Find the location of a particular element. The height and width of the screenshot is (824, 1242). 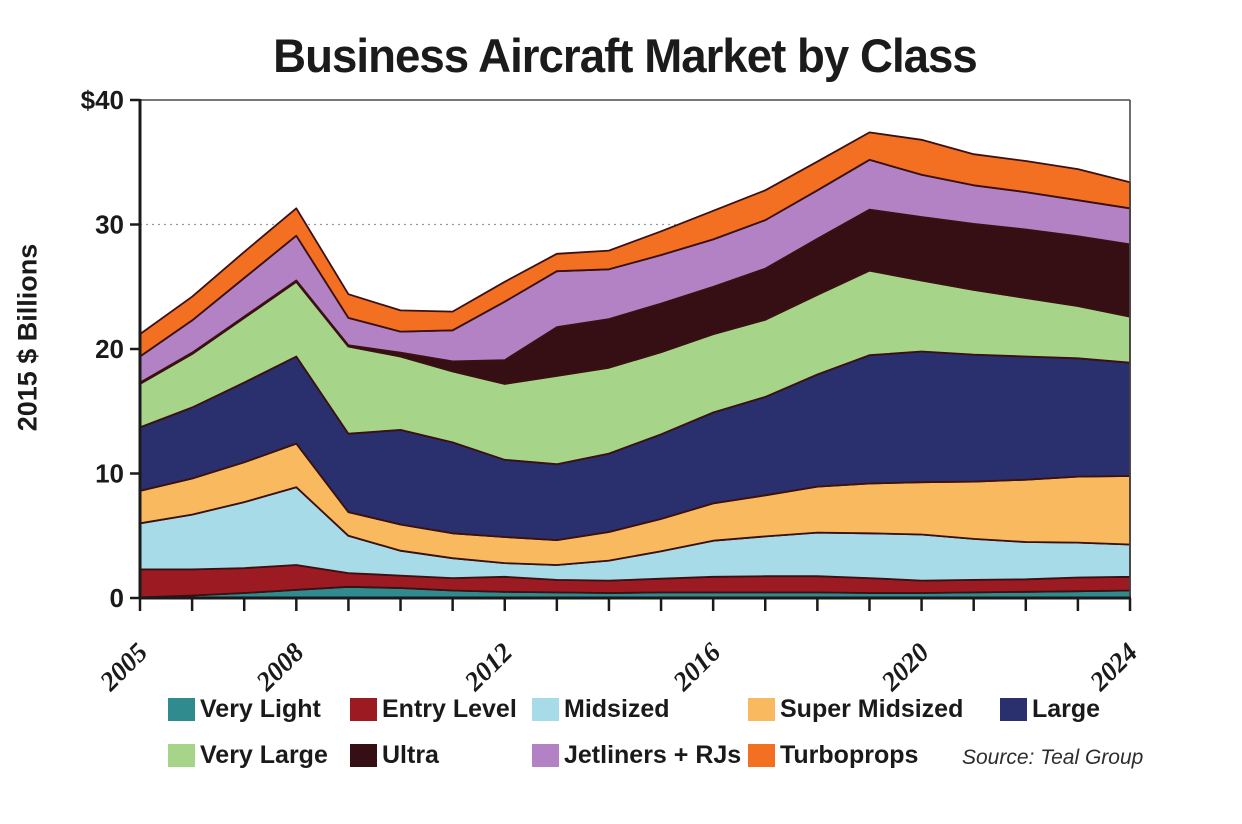

legend-label: Turboprops is located at coordinates (849, 754).